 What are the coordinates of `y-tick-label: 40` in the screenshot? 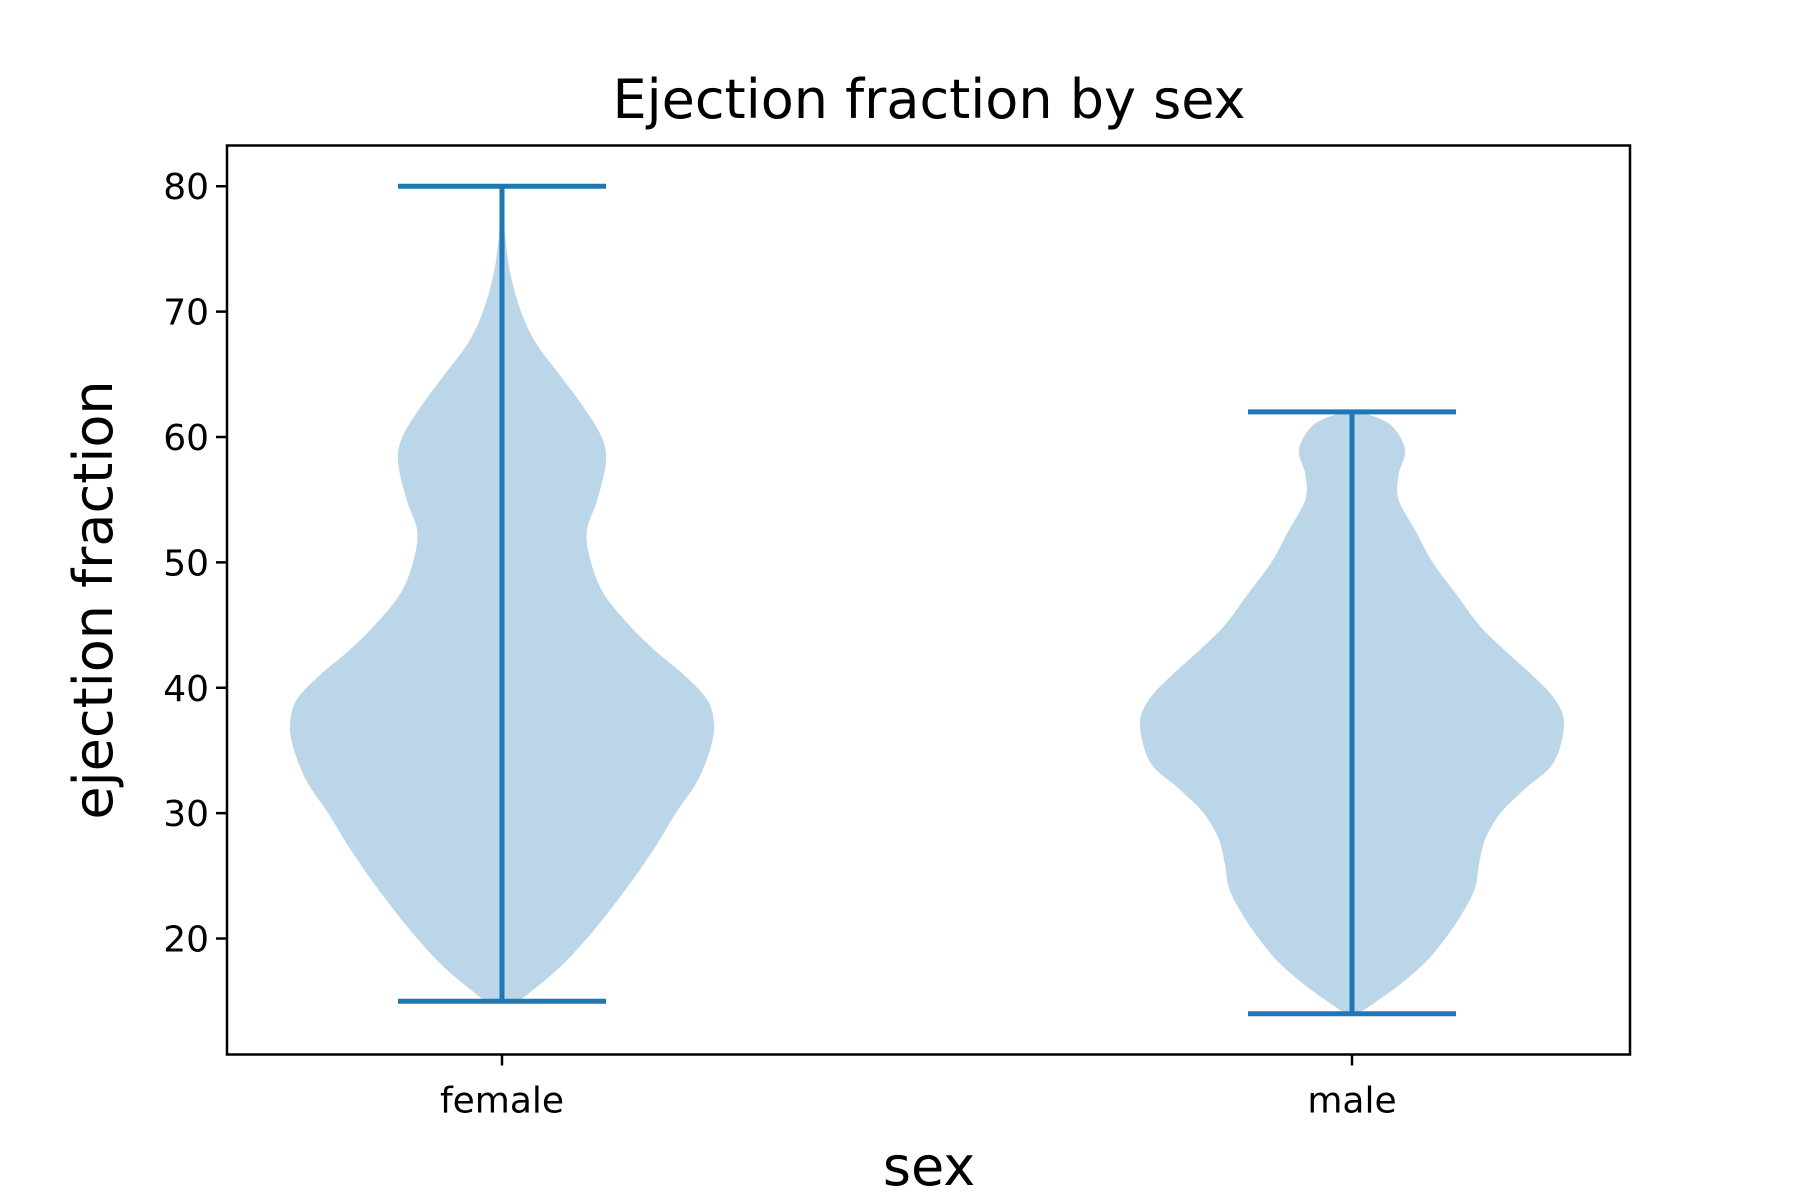 It's located at (186, 689).